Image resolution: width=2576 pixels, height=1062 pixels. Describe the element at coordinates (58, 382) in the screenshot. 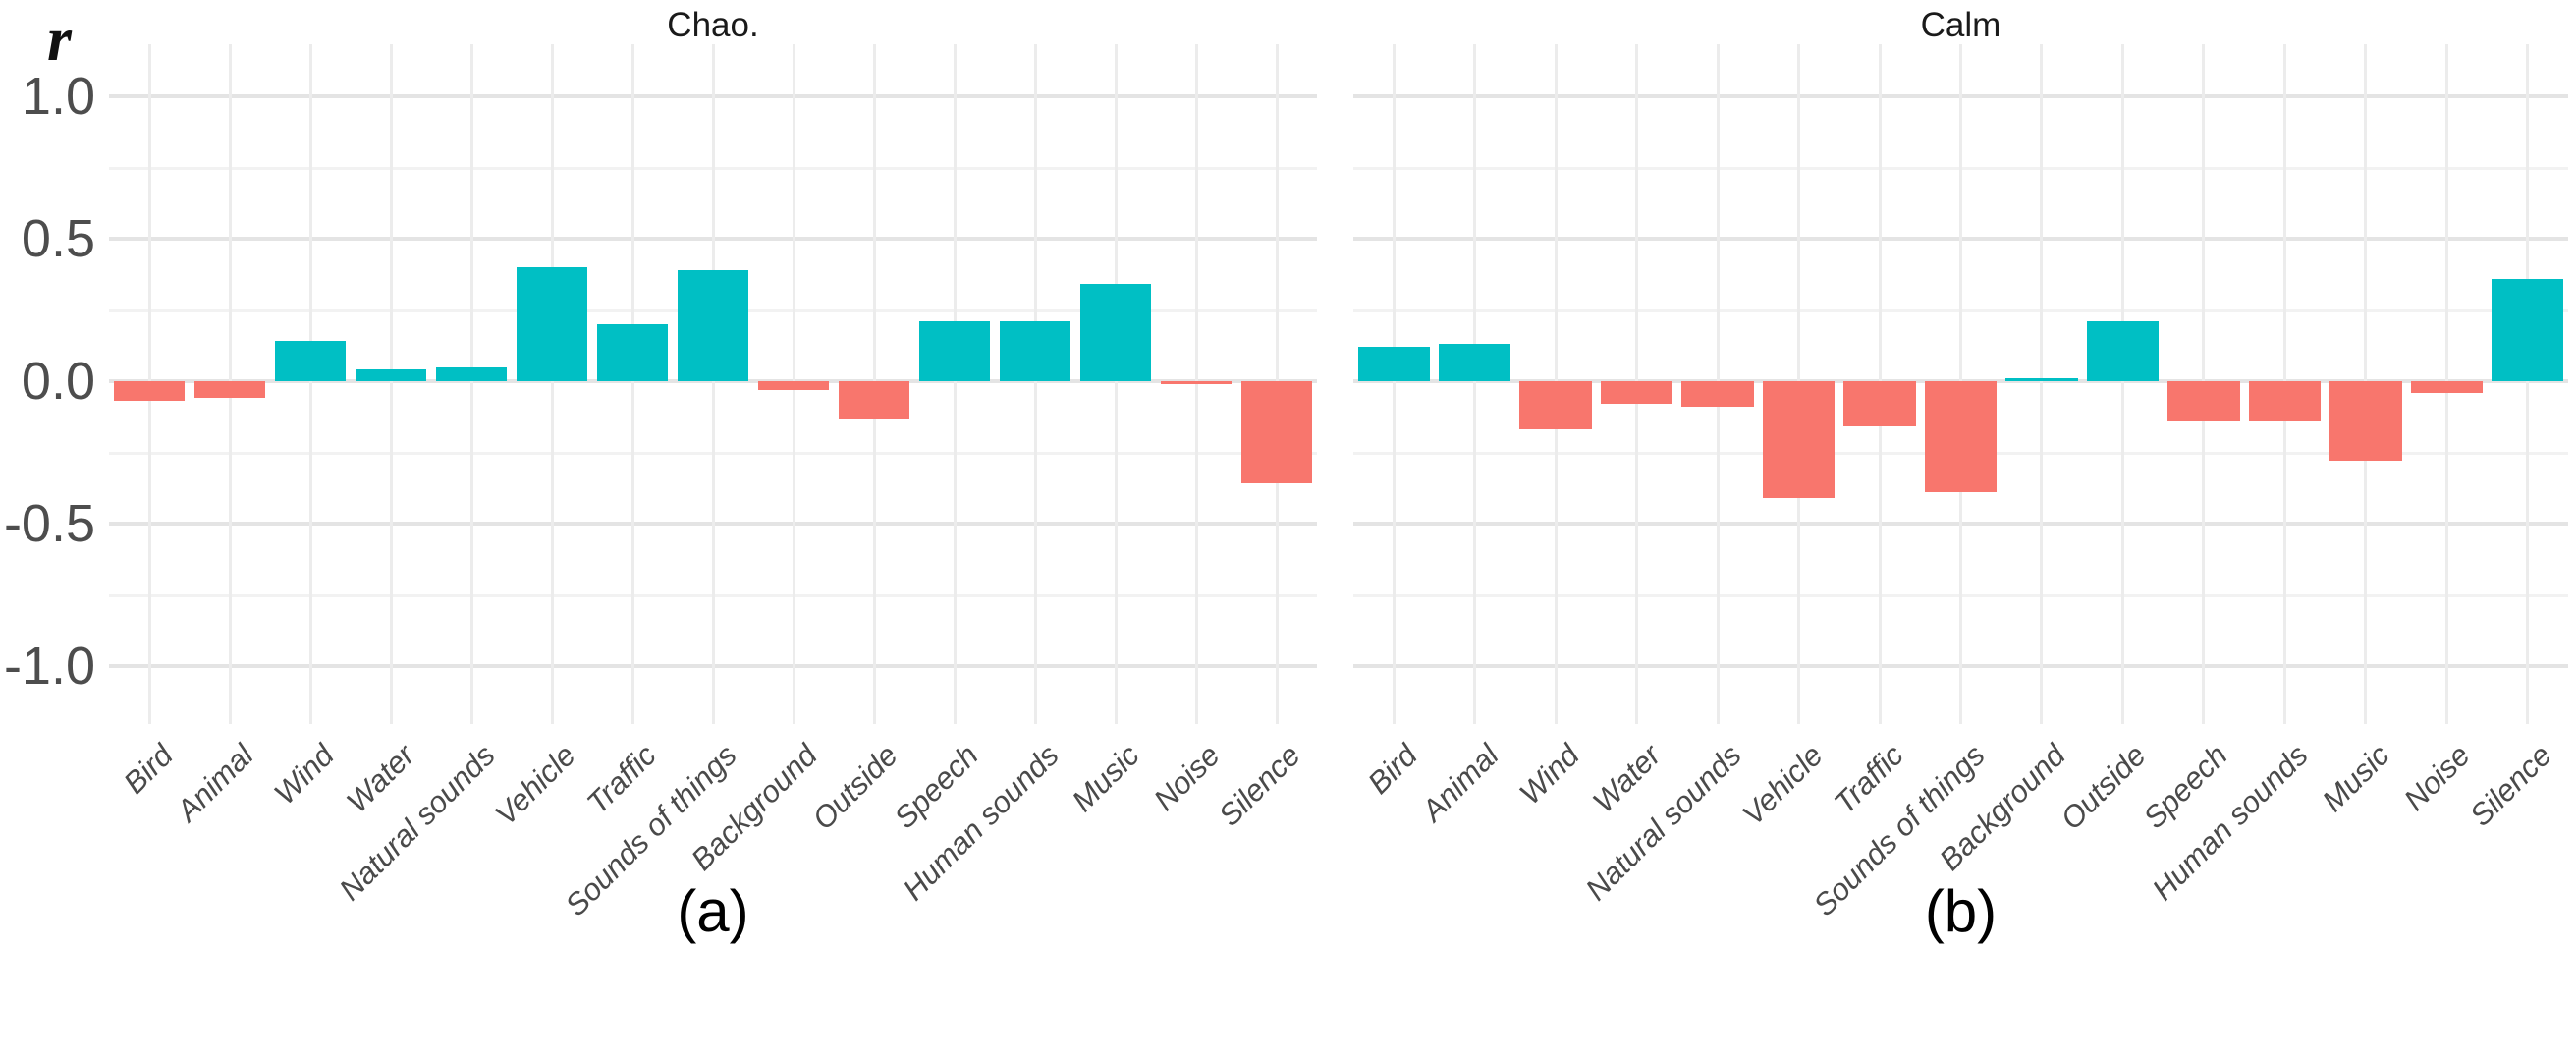

I see `y-tick-label: 0.0` at that location.